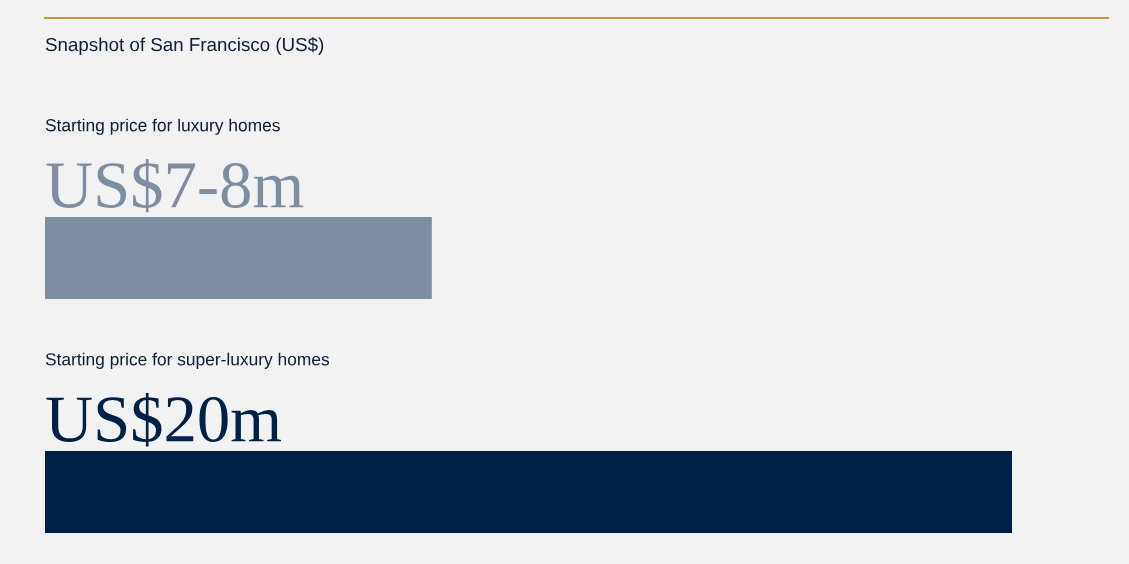 The width and height of the screenshot is (1129, 564). Describe the element at coordinates (164, 420) in the screenshot. I see `data-label: US$20m` at that location.